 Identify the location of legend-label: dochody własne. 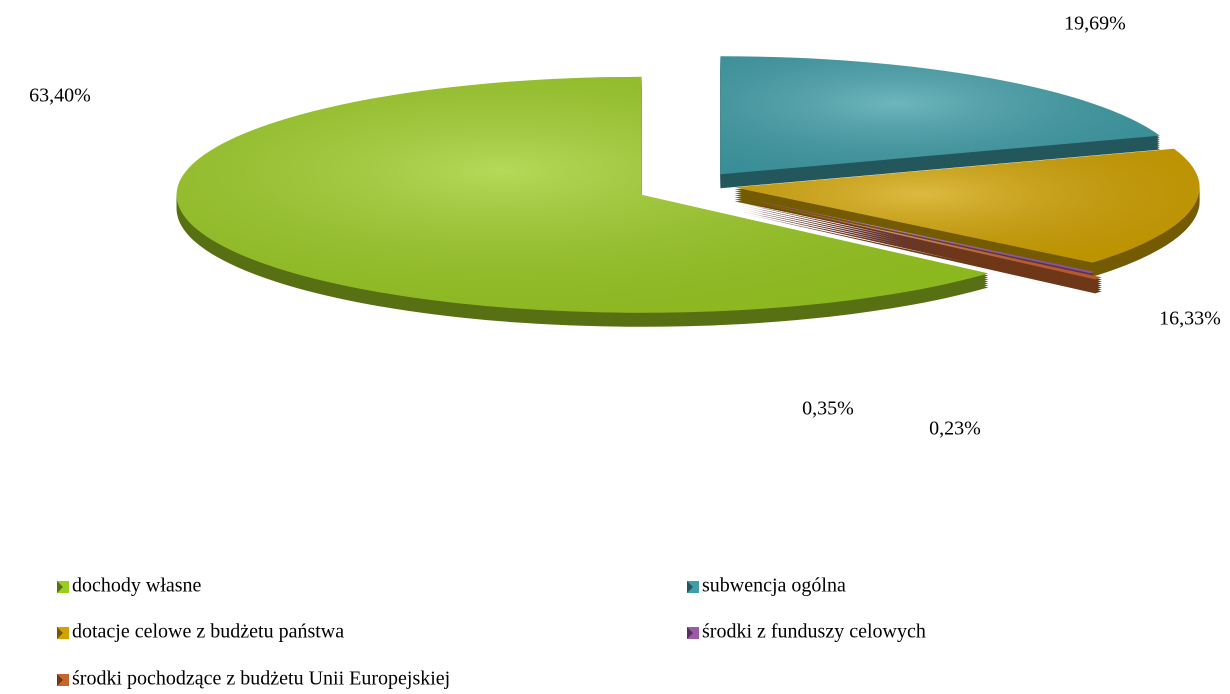
(137, 586).